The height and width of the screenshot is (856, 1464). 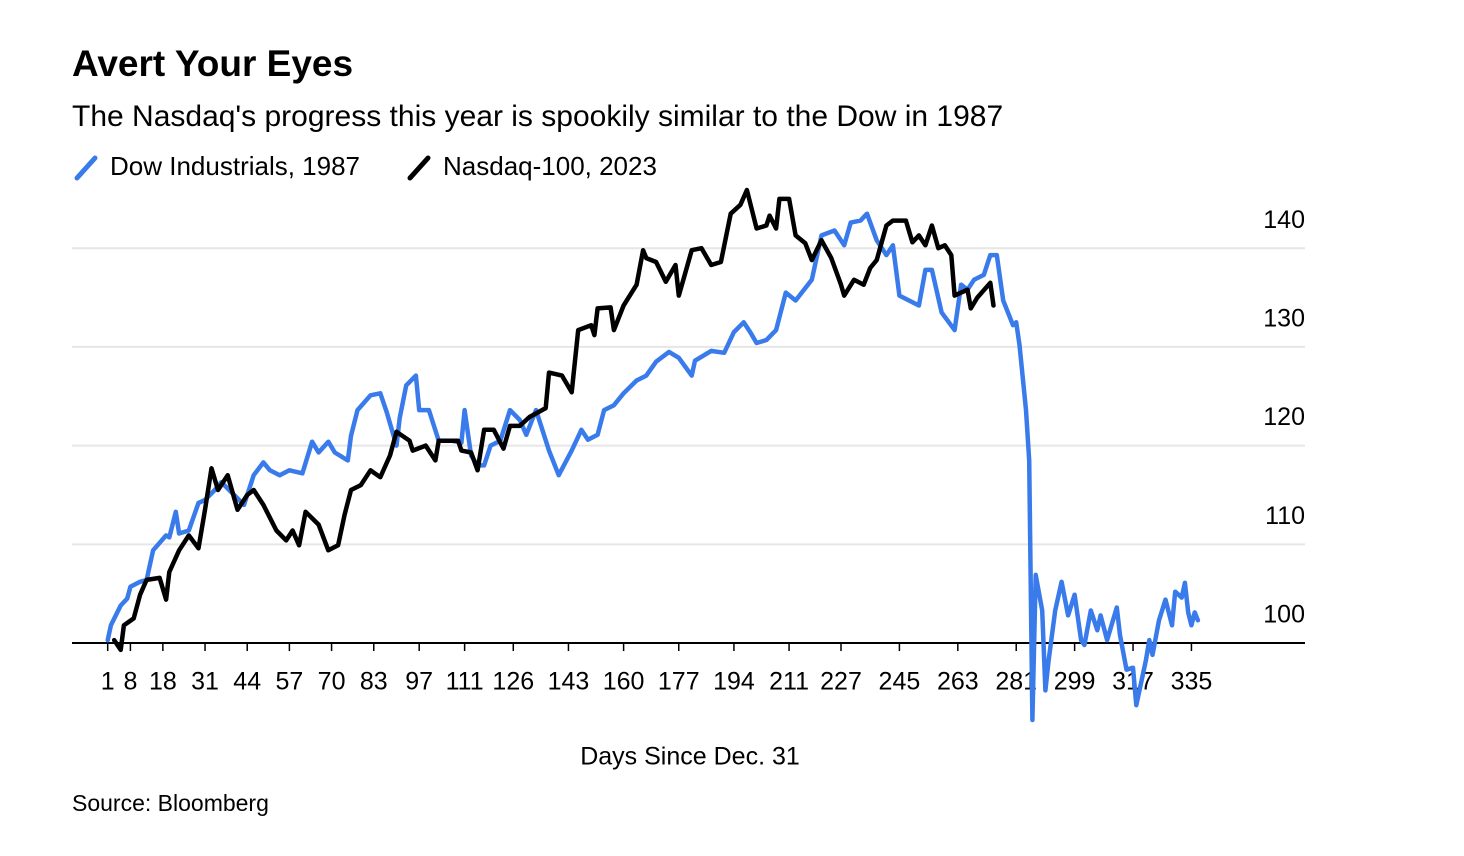 I want to click on x-tick-label: 44, so click(x=247, y=682).